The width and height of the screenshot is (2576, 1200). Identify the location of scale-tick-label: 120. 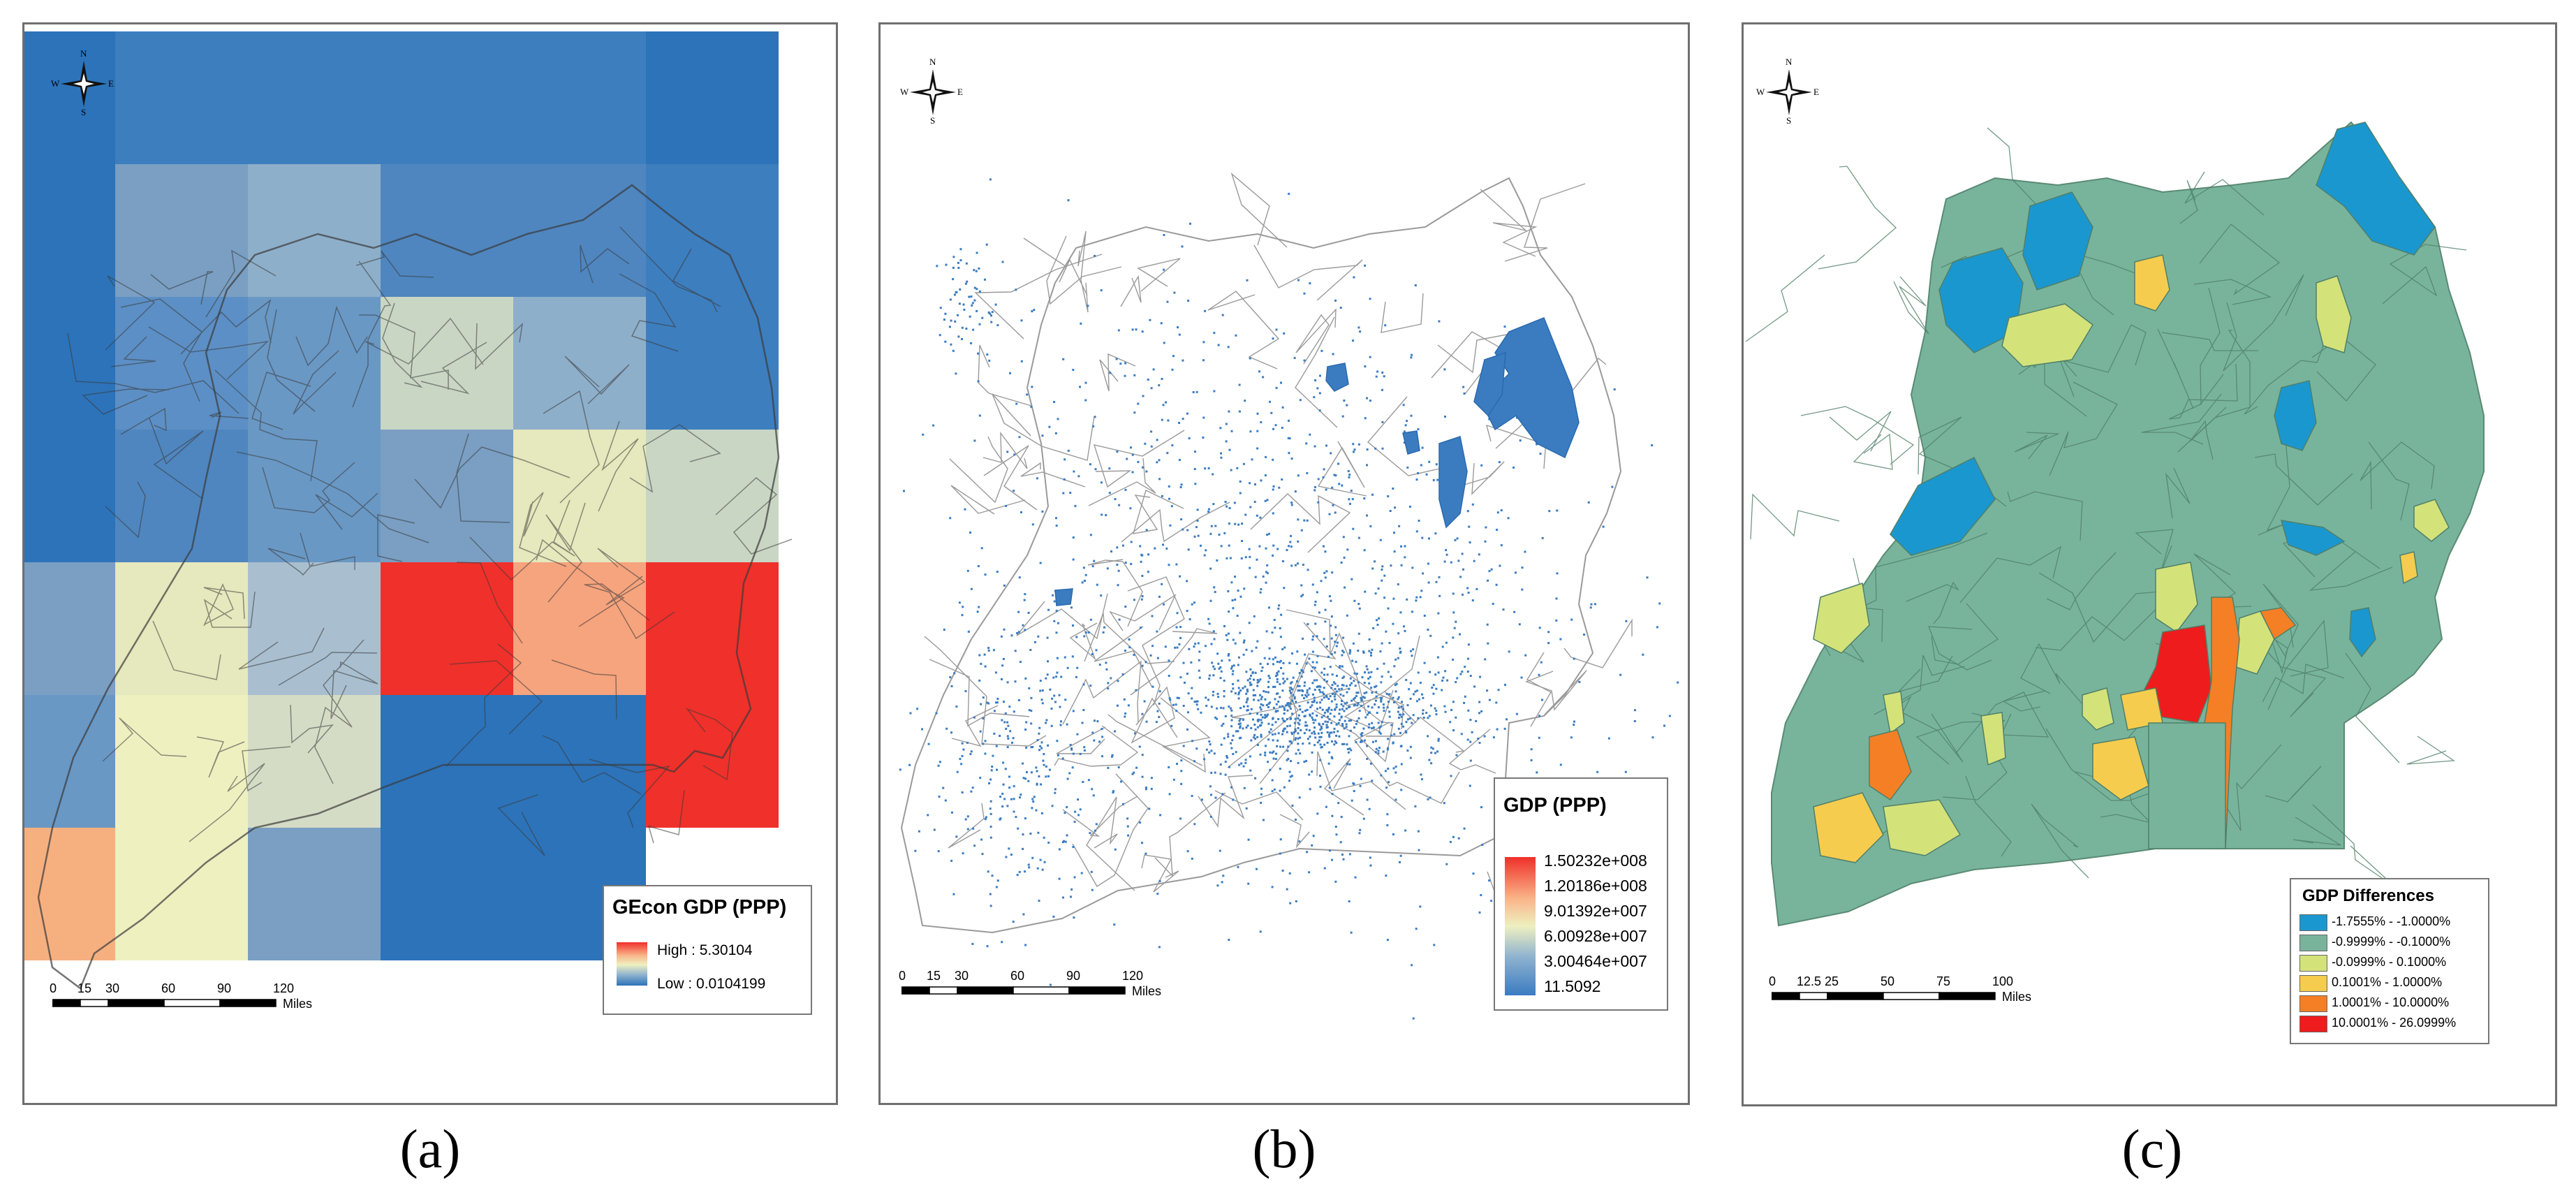
(284, 988).